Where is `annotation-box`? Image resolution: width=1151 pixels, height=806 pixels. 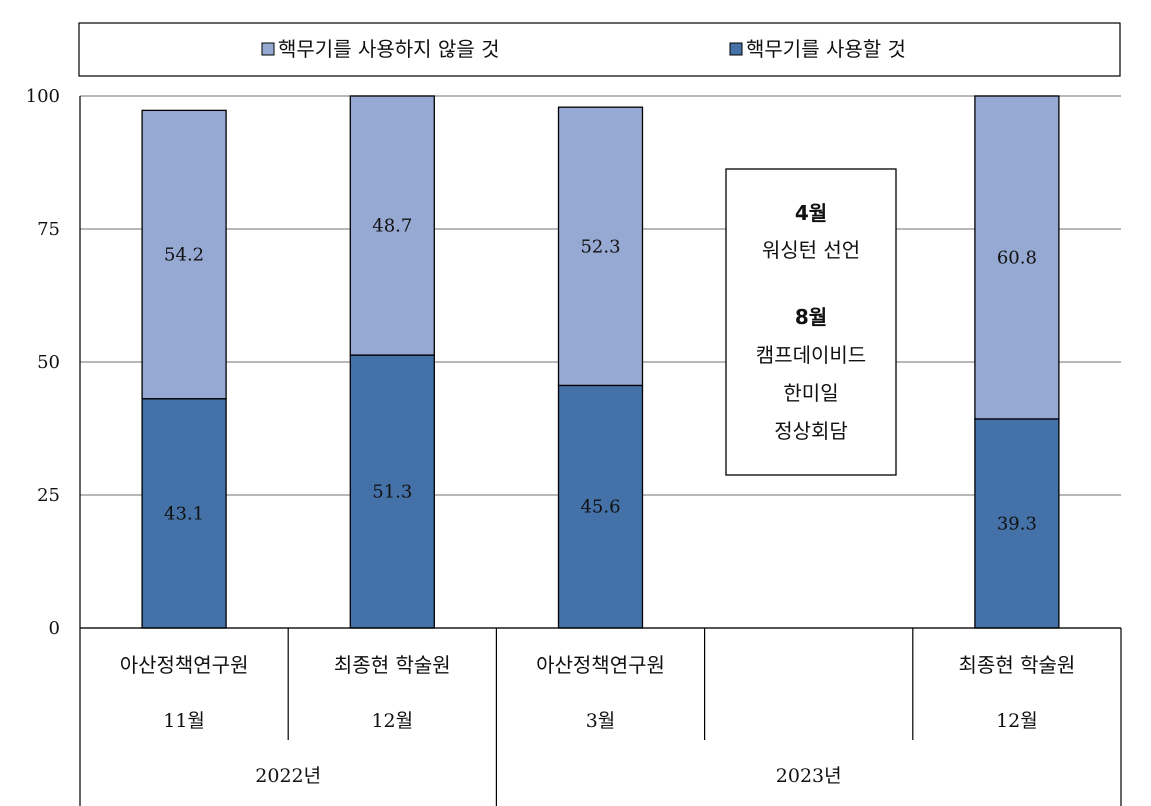 annotation-box is located at coordinates (811, 322).